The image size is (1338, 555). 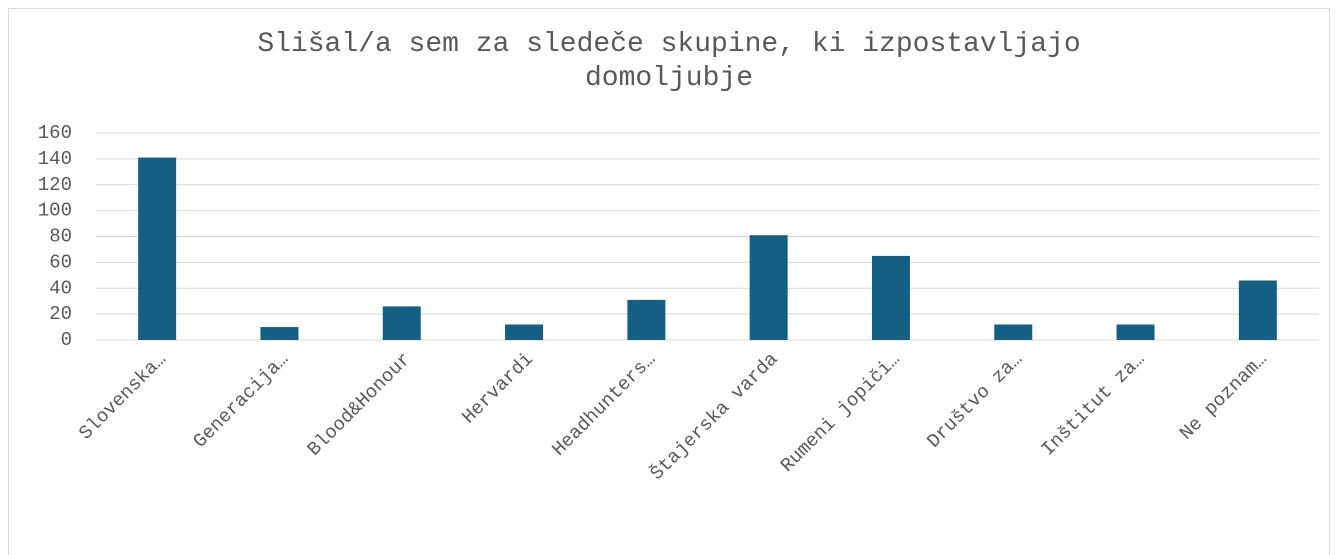 I want to click on y-tick-label: 140, so click(x=55, y=159).